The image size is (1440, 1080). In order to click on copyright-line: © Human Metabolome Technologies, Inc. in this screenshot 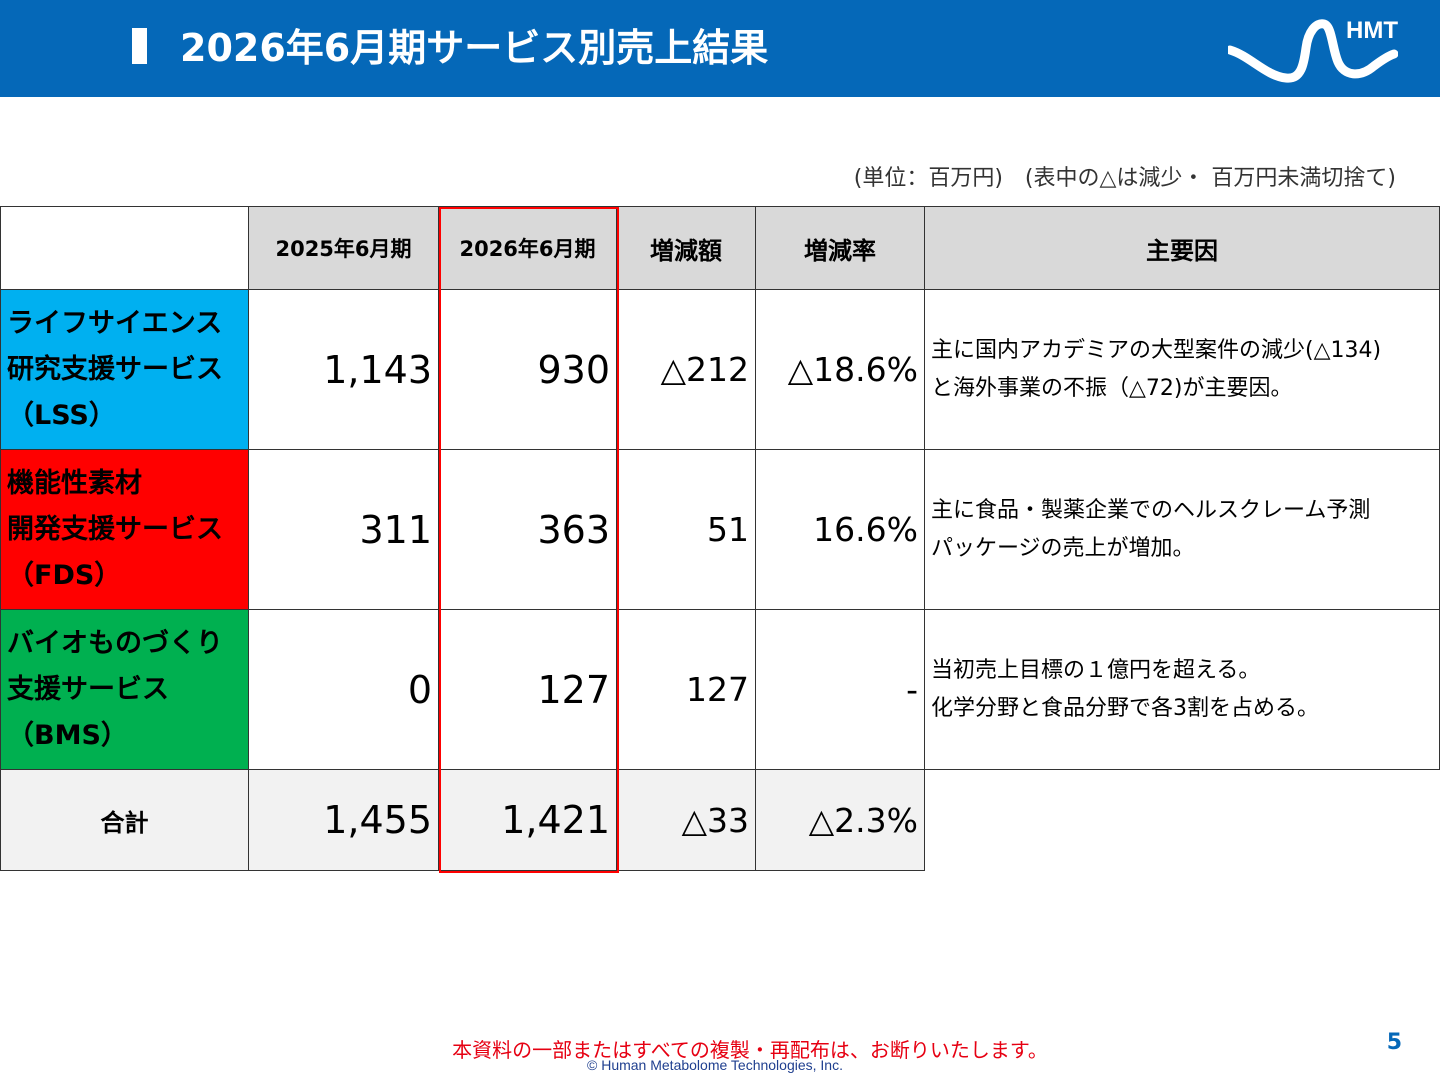, I will do `click(715, 1065)`.